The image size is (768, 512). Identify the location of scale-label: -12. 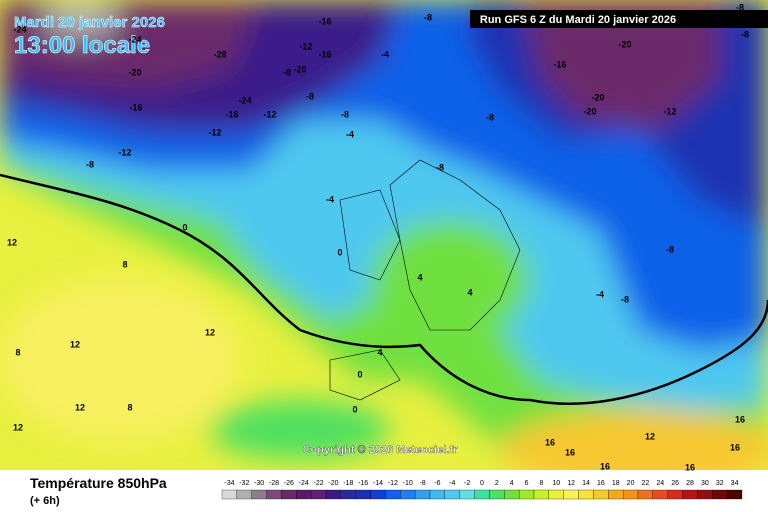
(393, 483).